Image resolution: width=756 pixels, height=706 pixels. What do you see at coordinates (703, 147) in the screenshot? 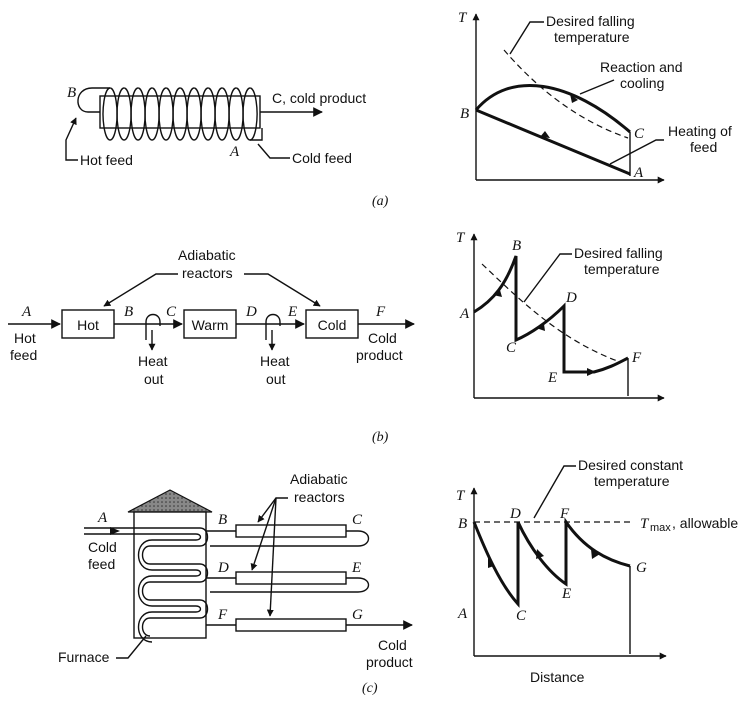
I see `heating-label2-a: feed` at bounding box center [703, 147].